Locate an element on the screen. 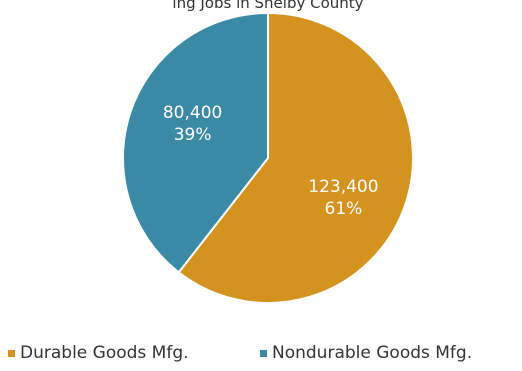  slice-percent-label-2: 39% is located at coordinates (193, 135).